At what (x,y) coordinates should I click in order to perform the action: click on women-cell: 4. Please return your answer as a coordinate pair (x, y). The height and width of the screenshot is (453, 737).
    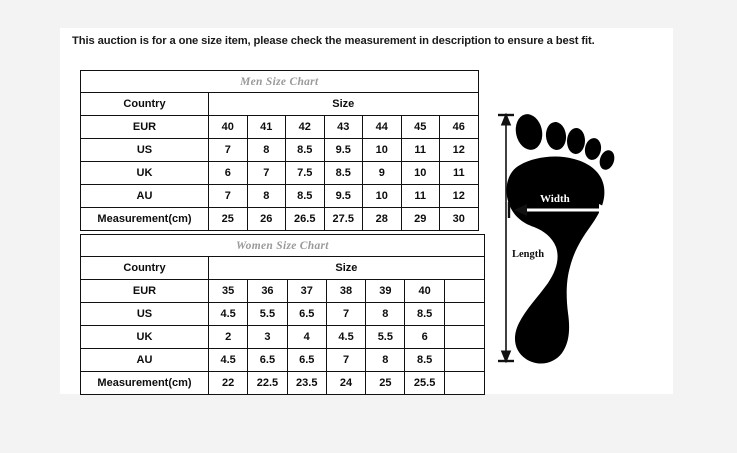
    Looking at the image, I should click on (306, 337).